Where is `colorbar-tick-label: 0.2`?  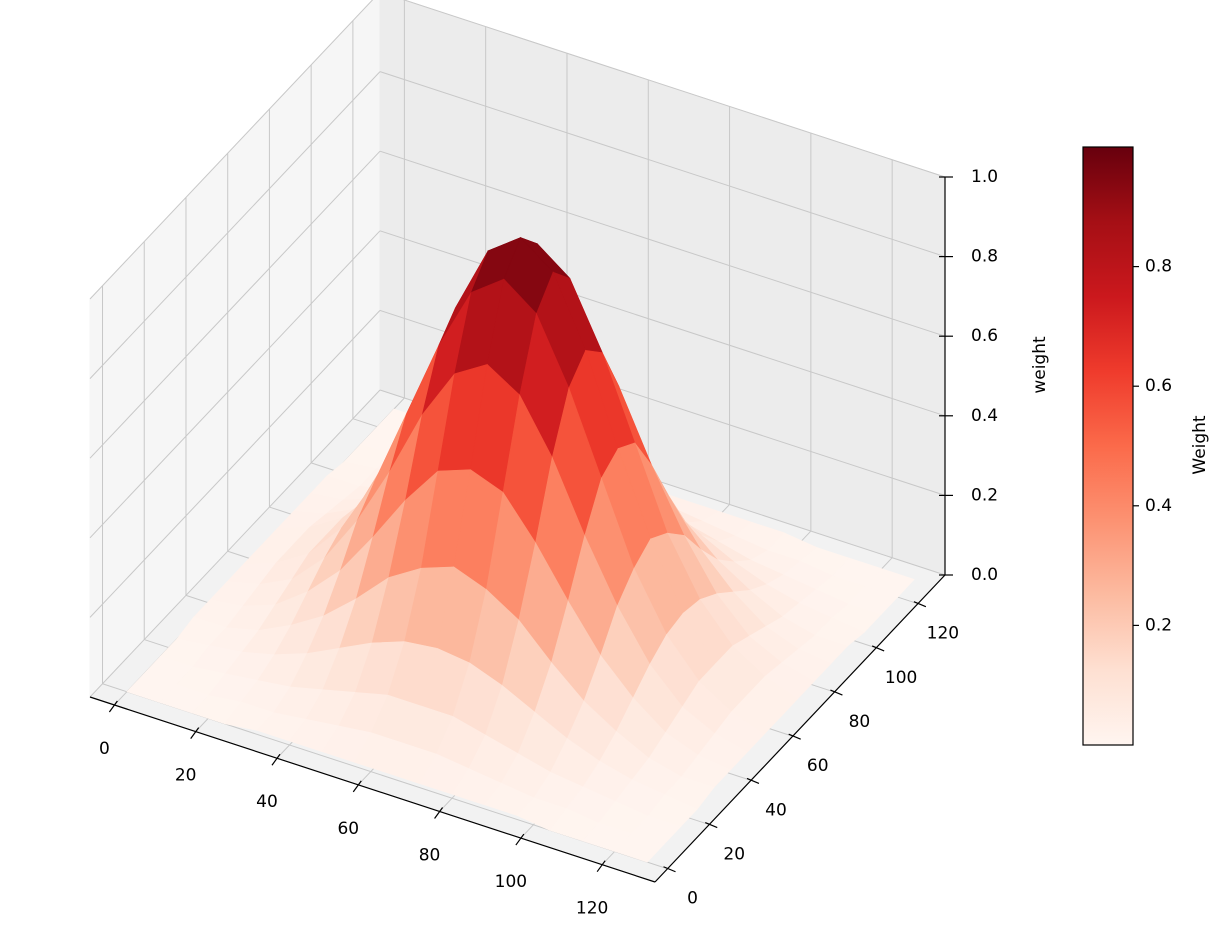 colorbar-tick-label: 0.2 is located at coordinates (1158, 625).